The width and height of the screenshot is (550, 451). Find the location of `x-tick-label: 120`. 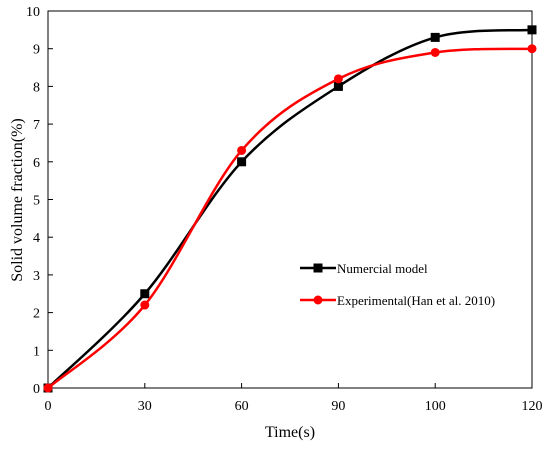

x-tick-label: 120 is located at coordinates (532, 406).